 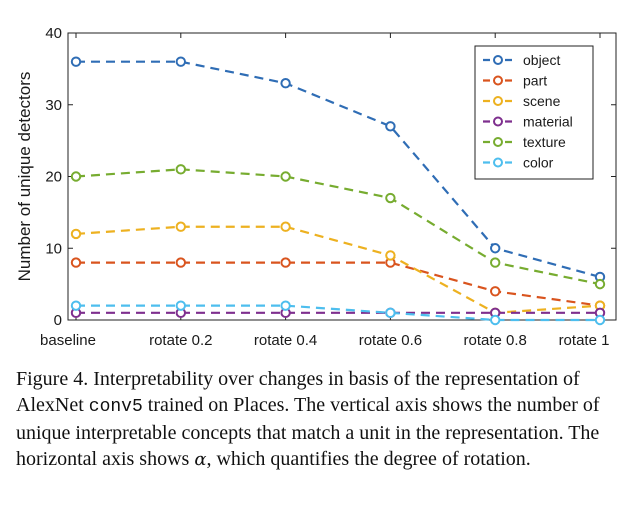 I want to click on legend-label-scene: scene, so click(x=542, y=101).